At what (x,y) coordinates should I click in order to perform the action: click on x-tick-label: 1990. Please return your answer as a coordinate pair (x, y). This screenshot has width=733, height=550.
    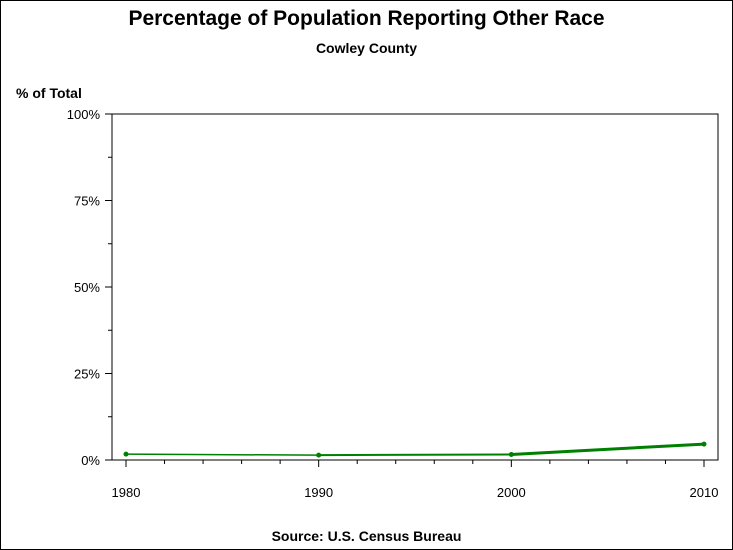
    Looking at the image, I should click on (318, 492).